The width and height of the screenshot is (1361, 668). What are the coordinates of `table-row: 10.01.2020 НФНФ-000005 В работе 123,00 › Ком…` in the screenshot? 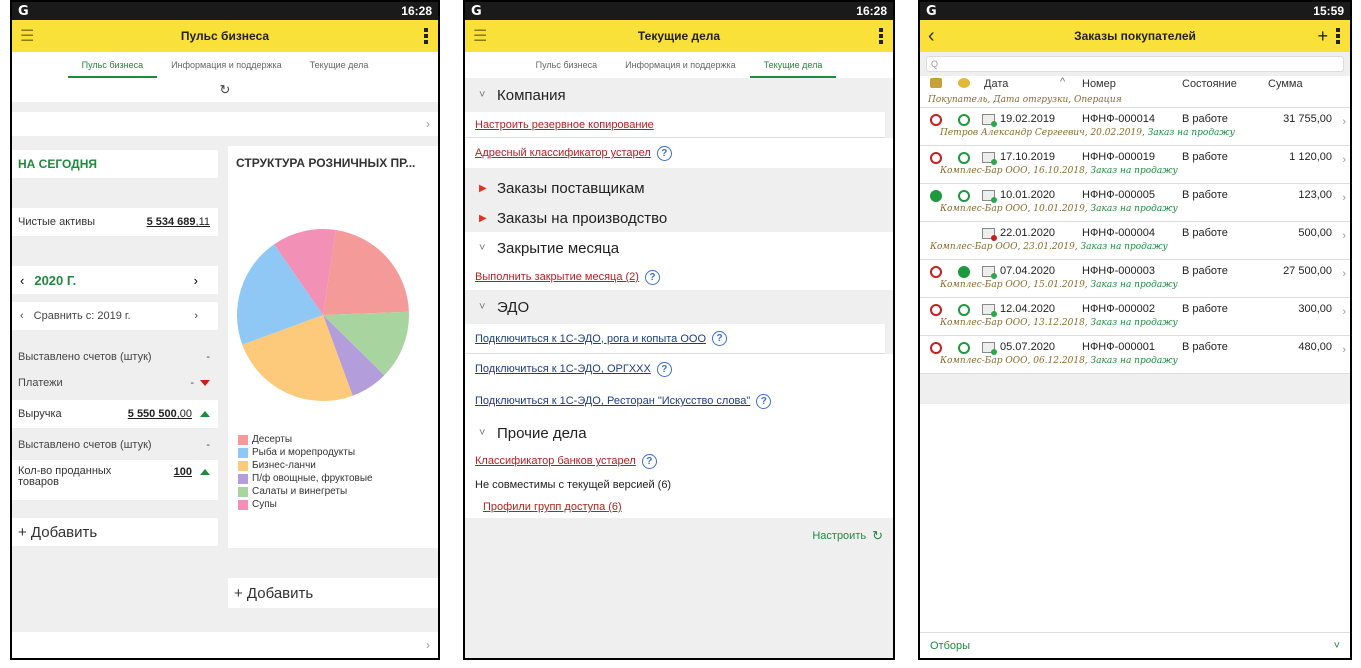 It's located at (1135, 203).